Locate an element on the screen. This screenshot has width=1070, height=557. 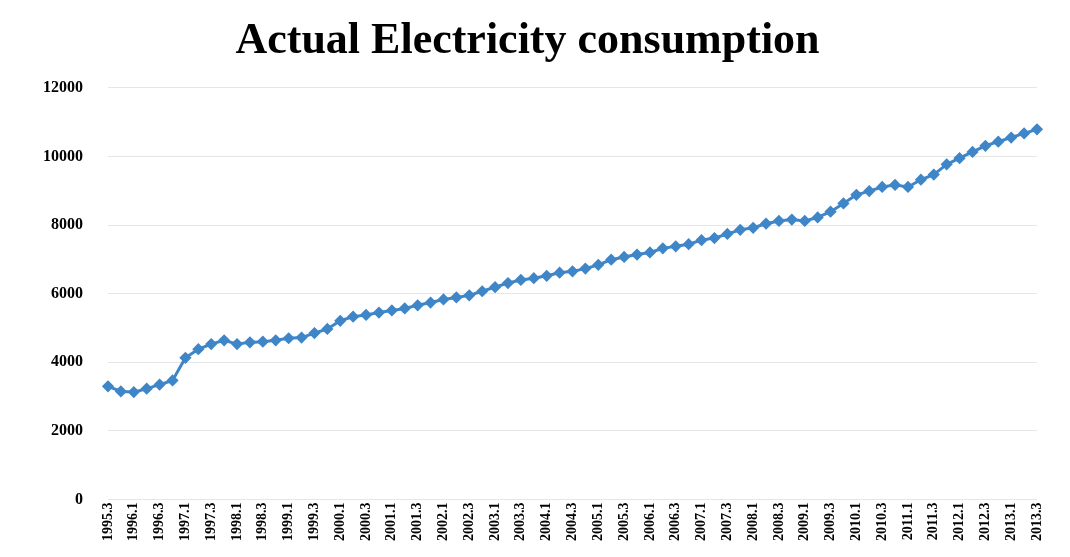
x-tick-label: 2003.3 is located at coordinates (520, 521).